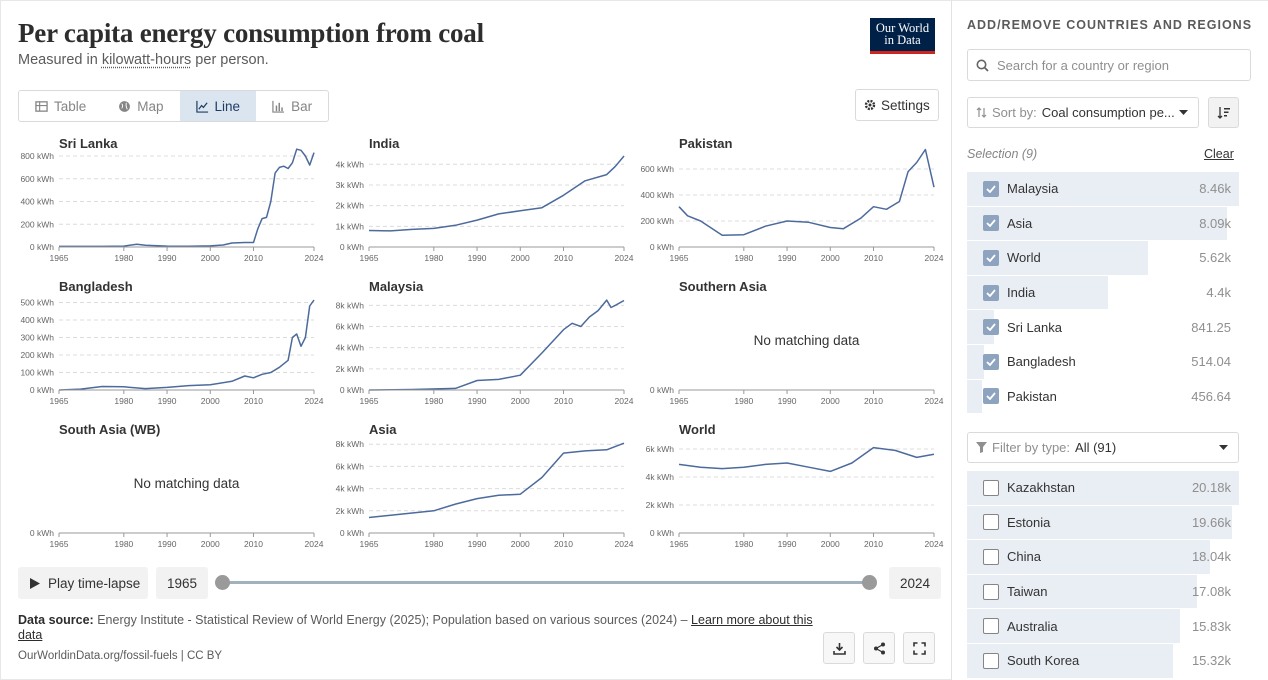  I want to click on clear-selection-link: Clear, so click(1219, 154).